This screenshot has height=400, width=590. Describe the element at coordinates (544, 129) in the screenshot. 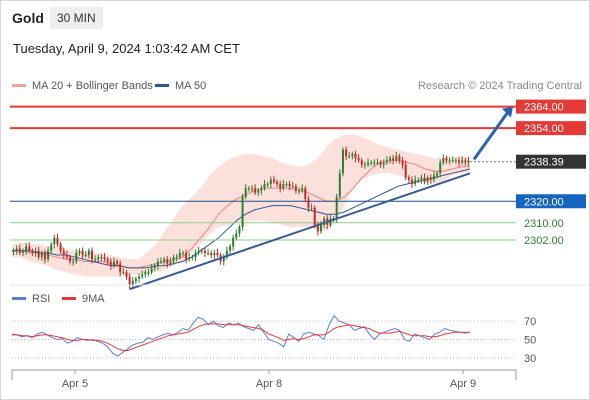

I see `level-label-resistance: 2354.00` at that location.